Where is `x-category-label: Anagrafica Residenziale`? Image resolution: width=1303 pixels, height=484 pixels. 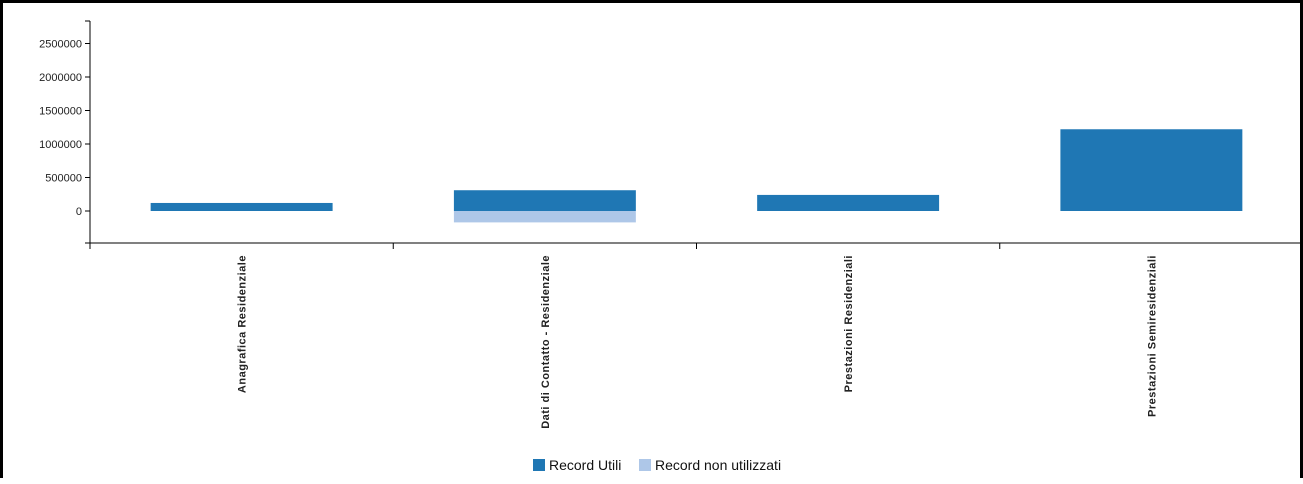 x-category-label: Anagrafica Residenziale is located at coordinates (243, 324).